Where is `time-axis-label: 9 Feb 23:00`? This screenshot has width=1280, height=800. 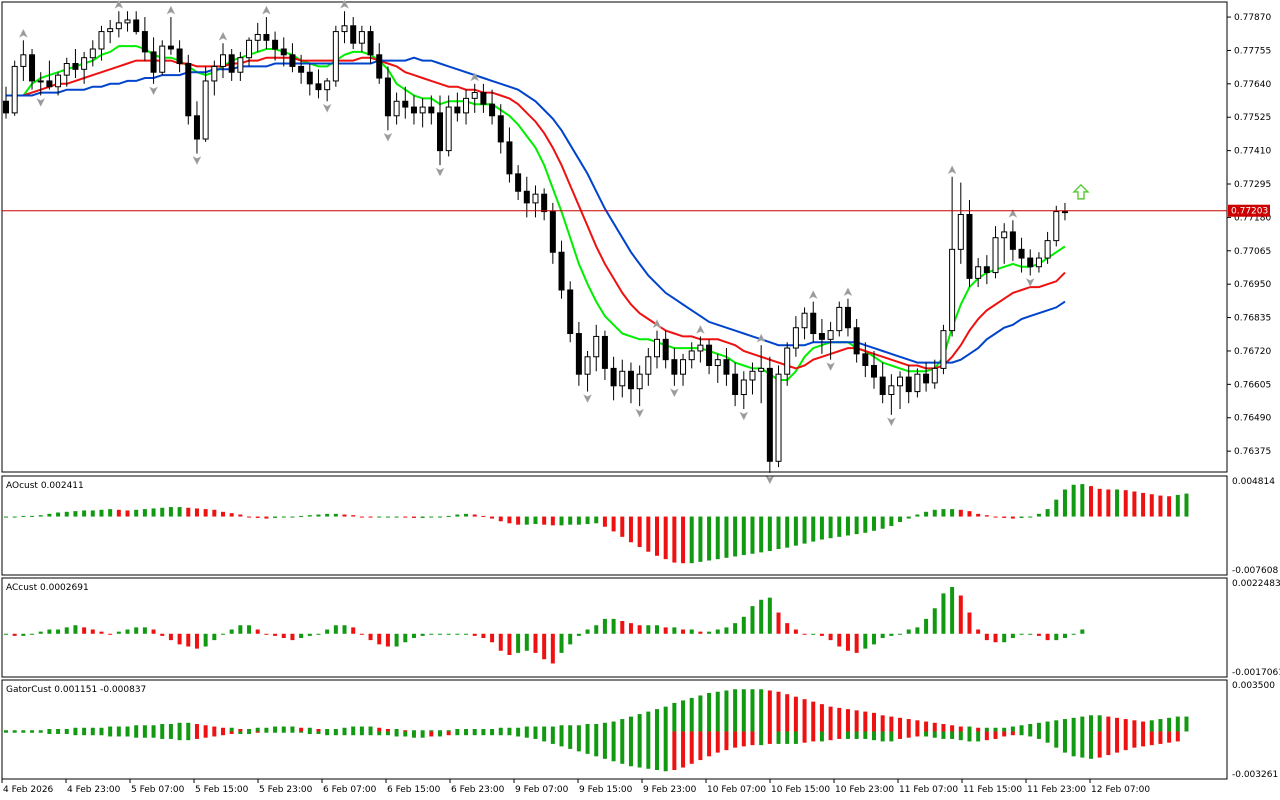 time-axis-label: 9 Feb 23:00 is located at coordinates (670, 790).